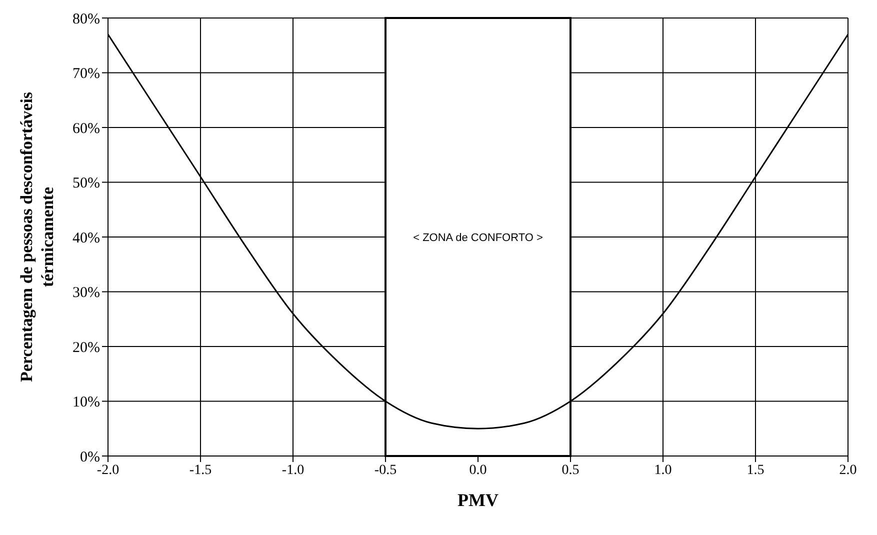 This screenshot has height=535, width=877. What do you see at coordinates (37, 237) in the screenshot?
I see `y-axis-title: Percentagem de pessoas desconfortáveis térmicamente` at bounding box center [37, 237].